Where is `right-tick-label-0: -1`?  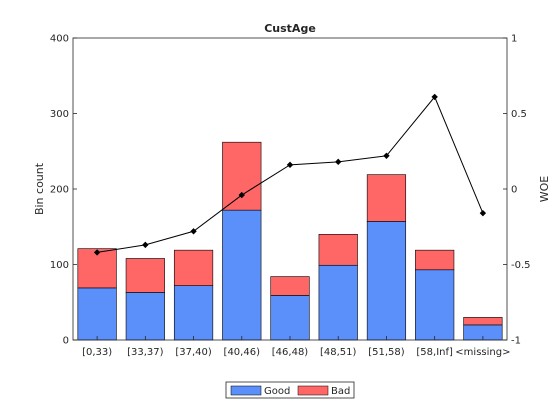 right-tick-label-0: -1 is located at coordinates (516, 341).